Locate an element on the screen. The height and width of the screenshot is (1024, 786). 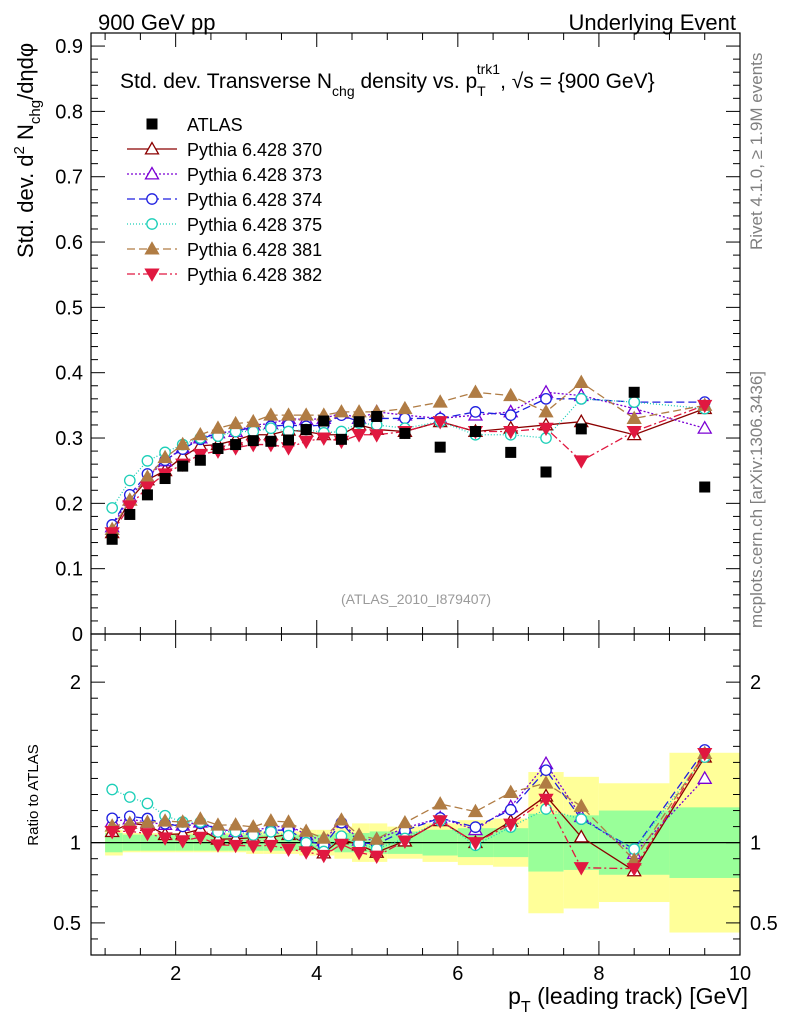
ratio-error-bands is located at coordinates (415, 842).